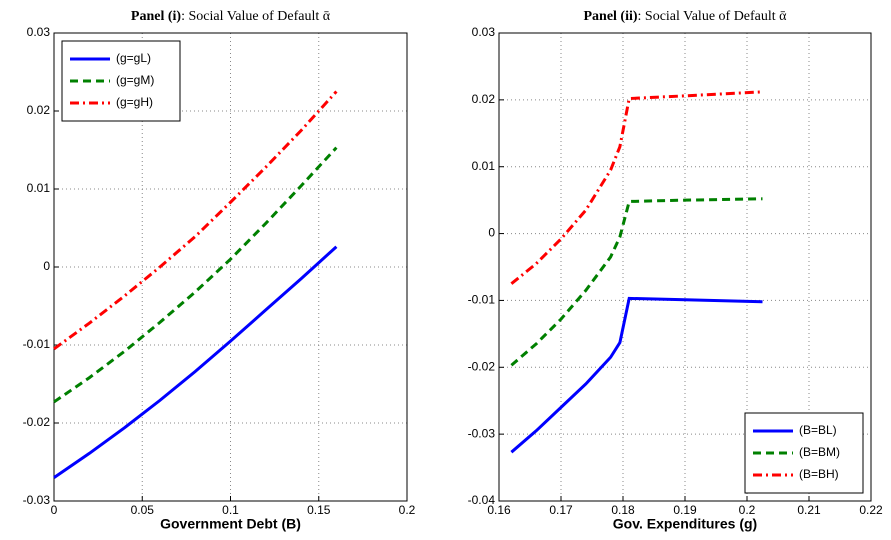 Image resolution: width=891 pixels, height=540 pixels. What do you see at coordinates (230, 510) in the screenshot?
I see `x-tick-label: 0.1` at bounding box center [230, 510].